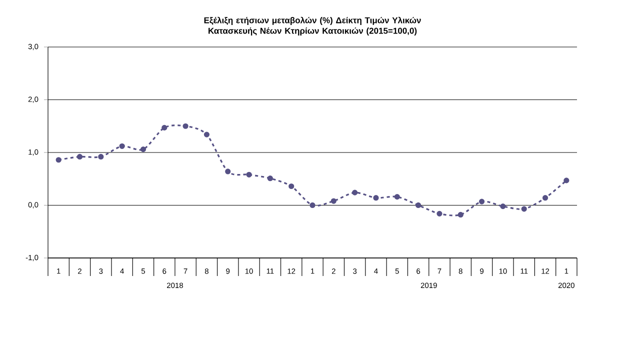  What do you see at coordinates (312, 26) in the screenshot?
I see `chart-title: Εξέλιξη ετήσιων μεταβολών (%) Δείκτη Τιμών Υλικών Κατασκευής Νέων Κτηρίων Κατοικιών (2015=100,0)` at bounding box center [312, 26].